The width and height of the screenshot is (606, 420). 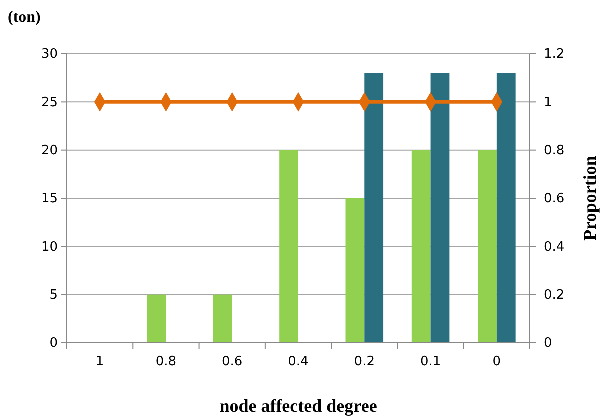 I want to click on y-tick-label: 25, so click(x=49, y=102).